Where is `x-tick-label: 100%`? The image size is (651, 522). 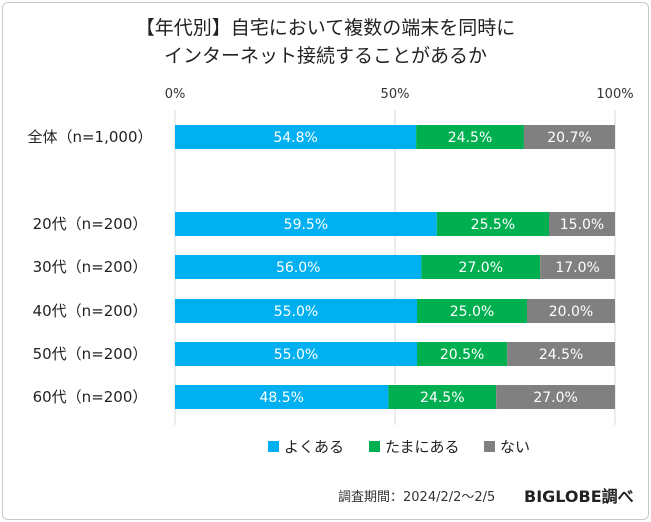
x-tick-label: 100% is located at coordinates (614, 94).